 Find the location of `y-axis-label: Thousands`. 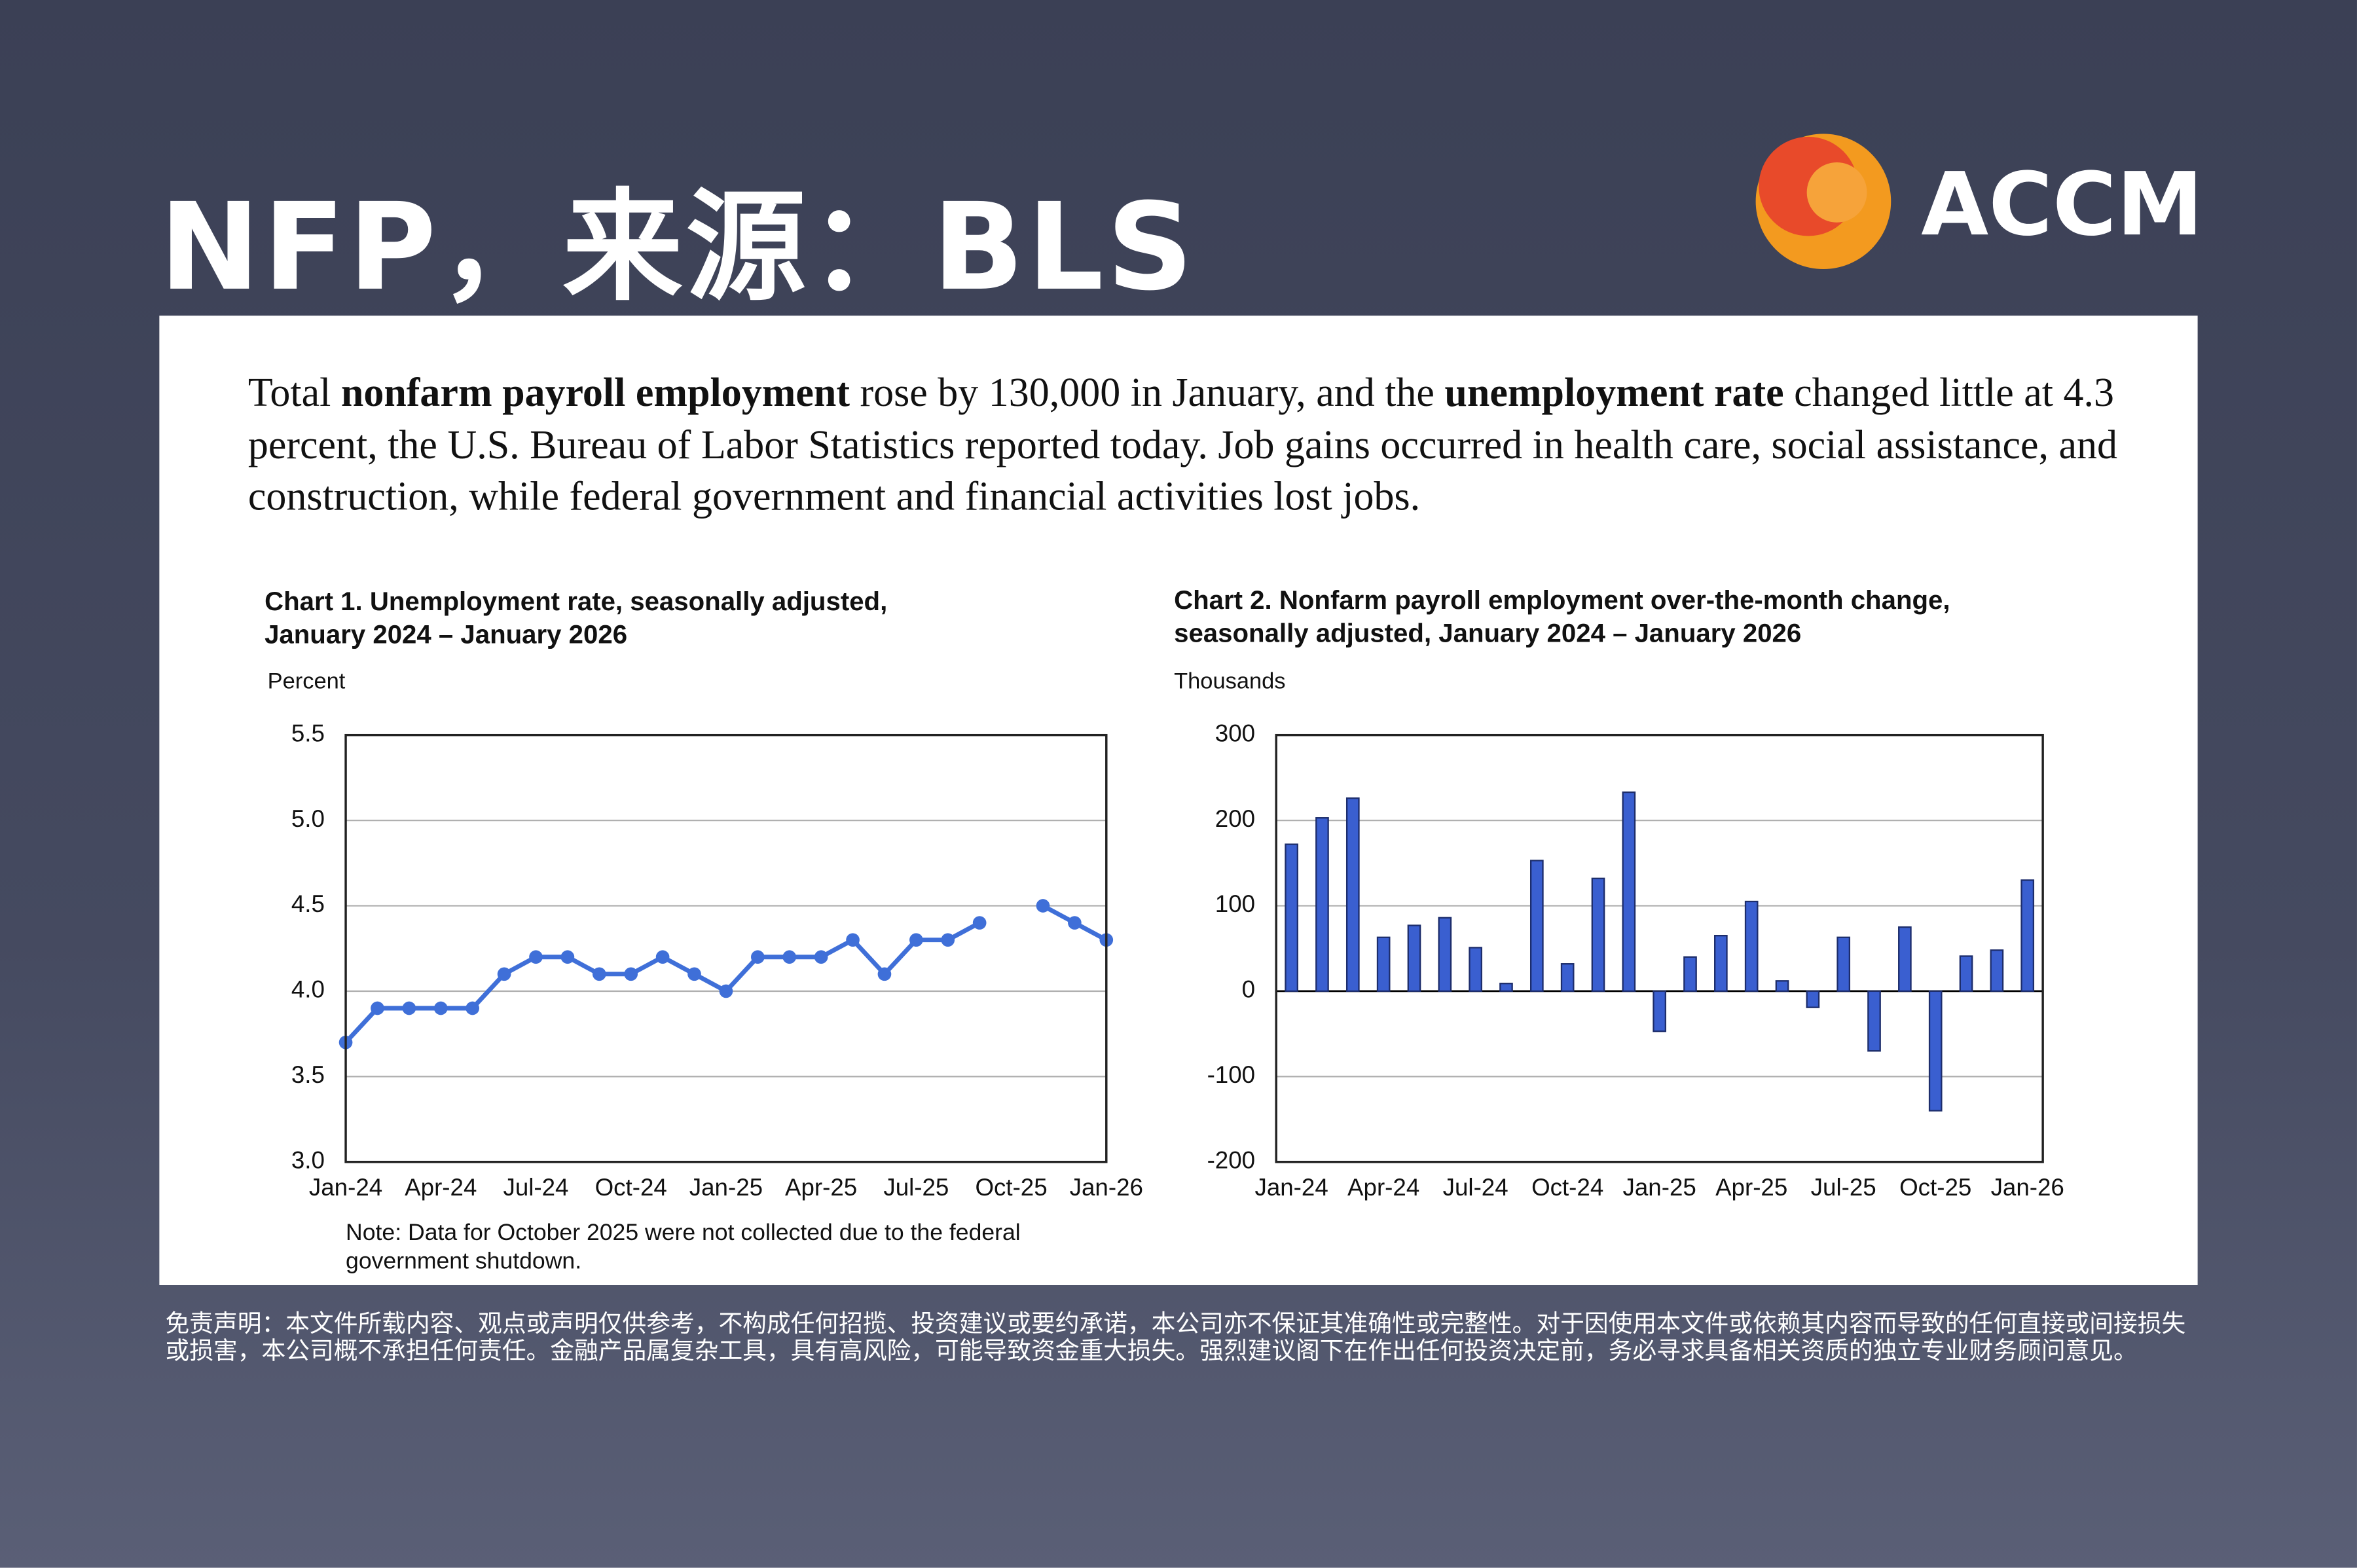

y-axis-label: Thousands is located at coordinates (1230, 681).